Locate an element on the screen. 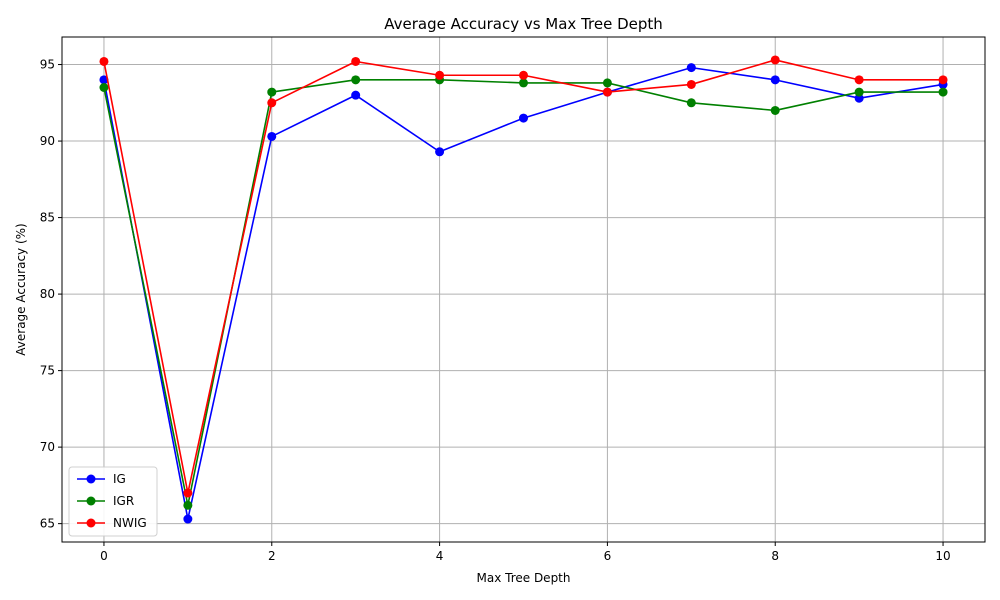 Image resolution: width=1000 pixels, height=600 pixels. y-tick-label: 65 is located at coordinates (47, 524).